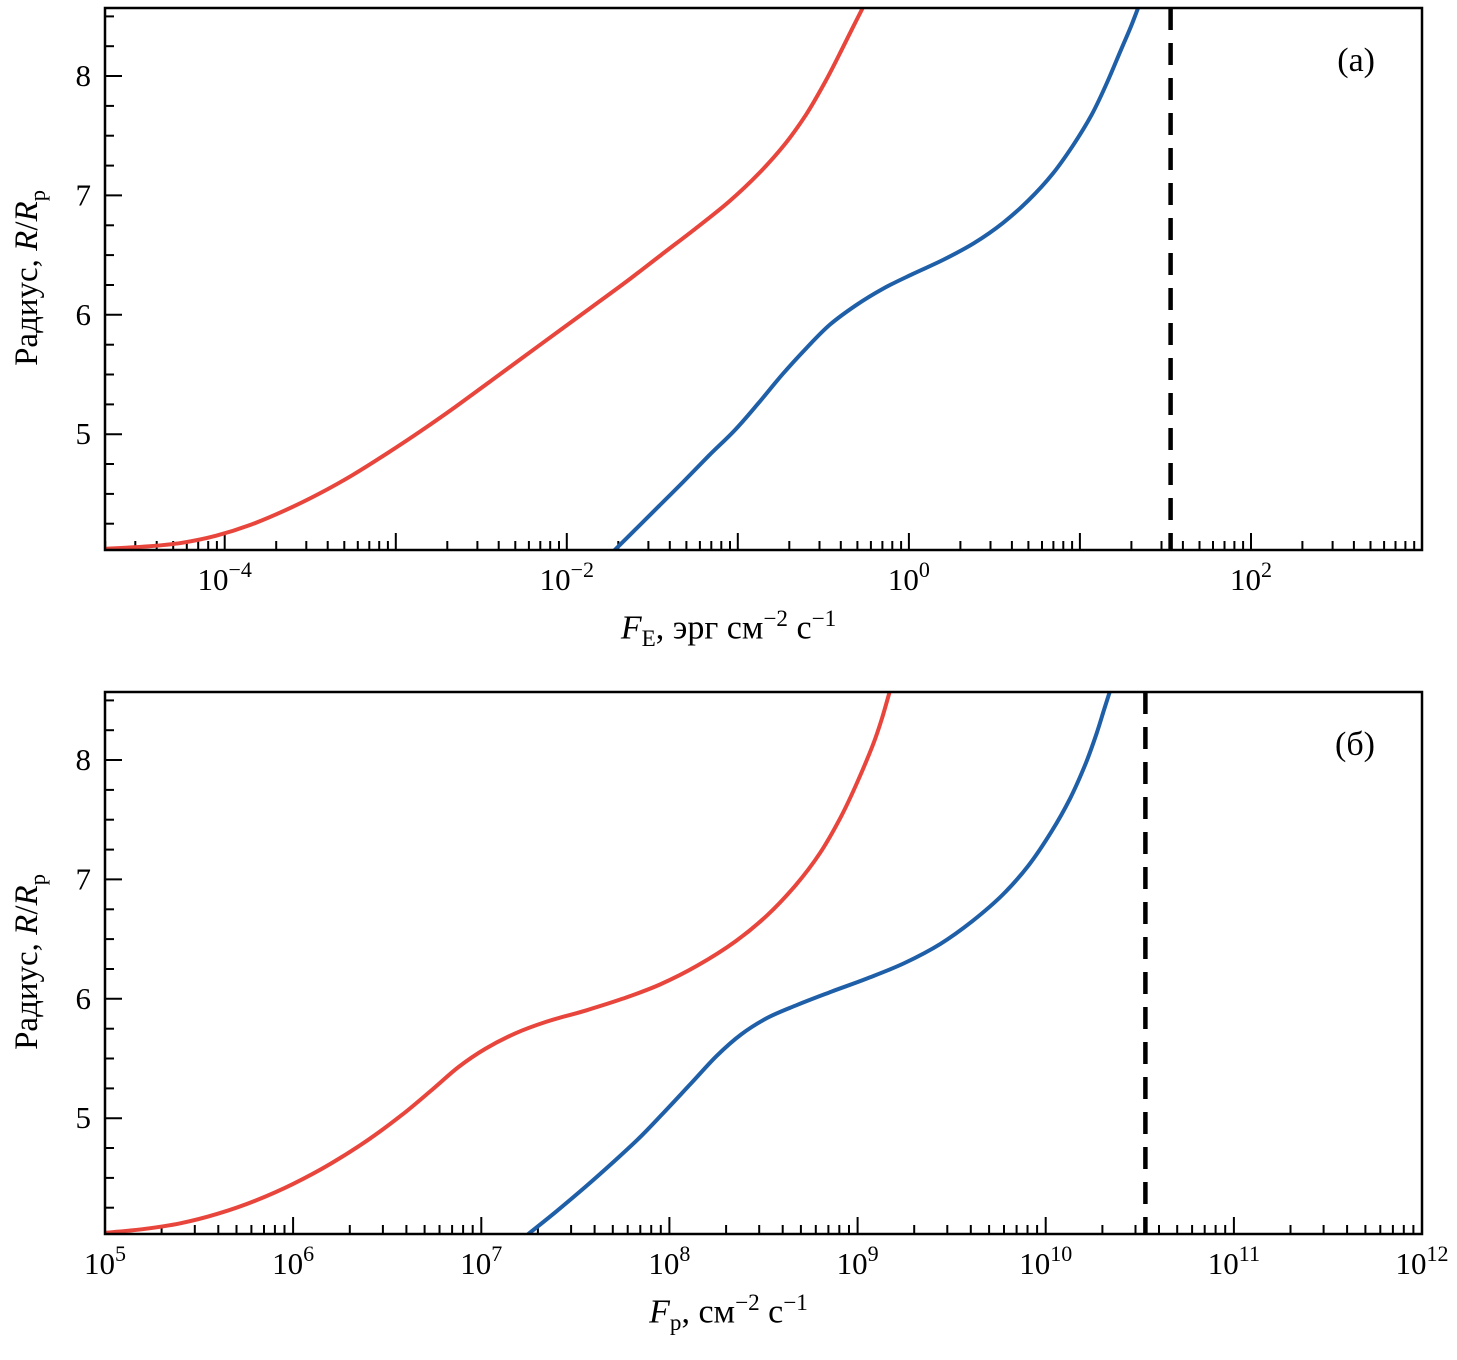  What do you see at coordinates (293, 1261) in the screenshot?
I see `x-tick-label: 10⁶` at bounding box center [293, 1261].